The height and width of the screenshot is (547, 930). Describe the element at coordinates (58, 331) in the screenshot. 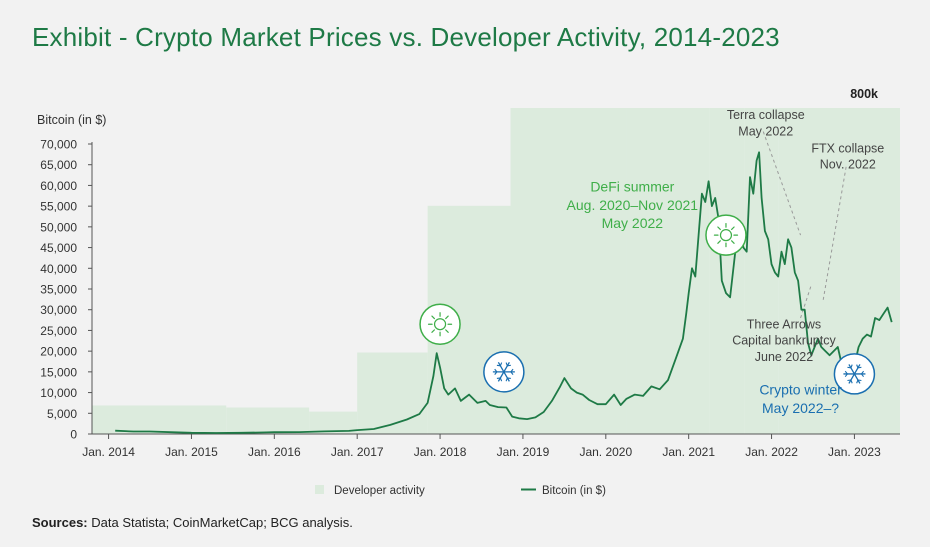

I see `y-tick-label-5: 25,000` at that location.